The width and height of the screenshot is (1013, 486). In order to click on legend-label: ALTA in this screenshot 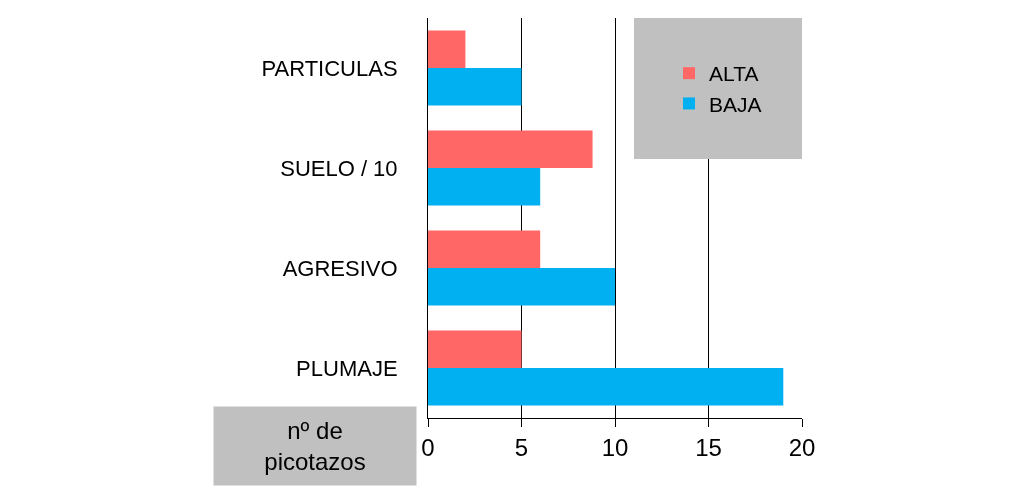, I will do `click(734, 74)`.